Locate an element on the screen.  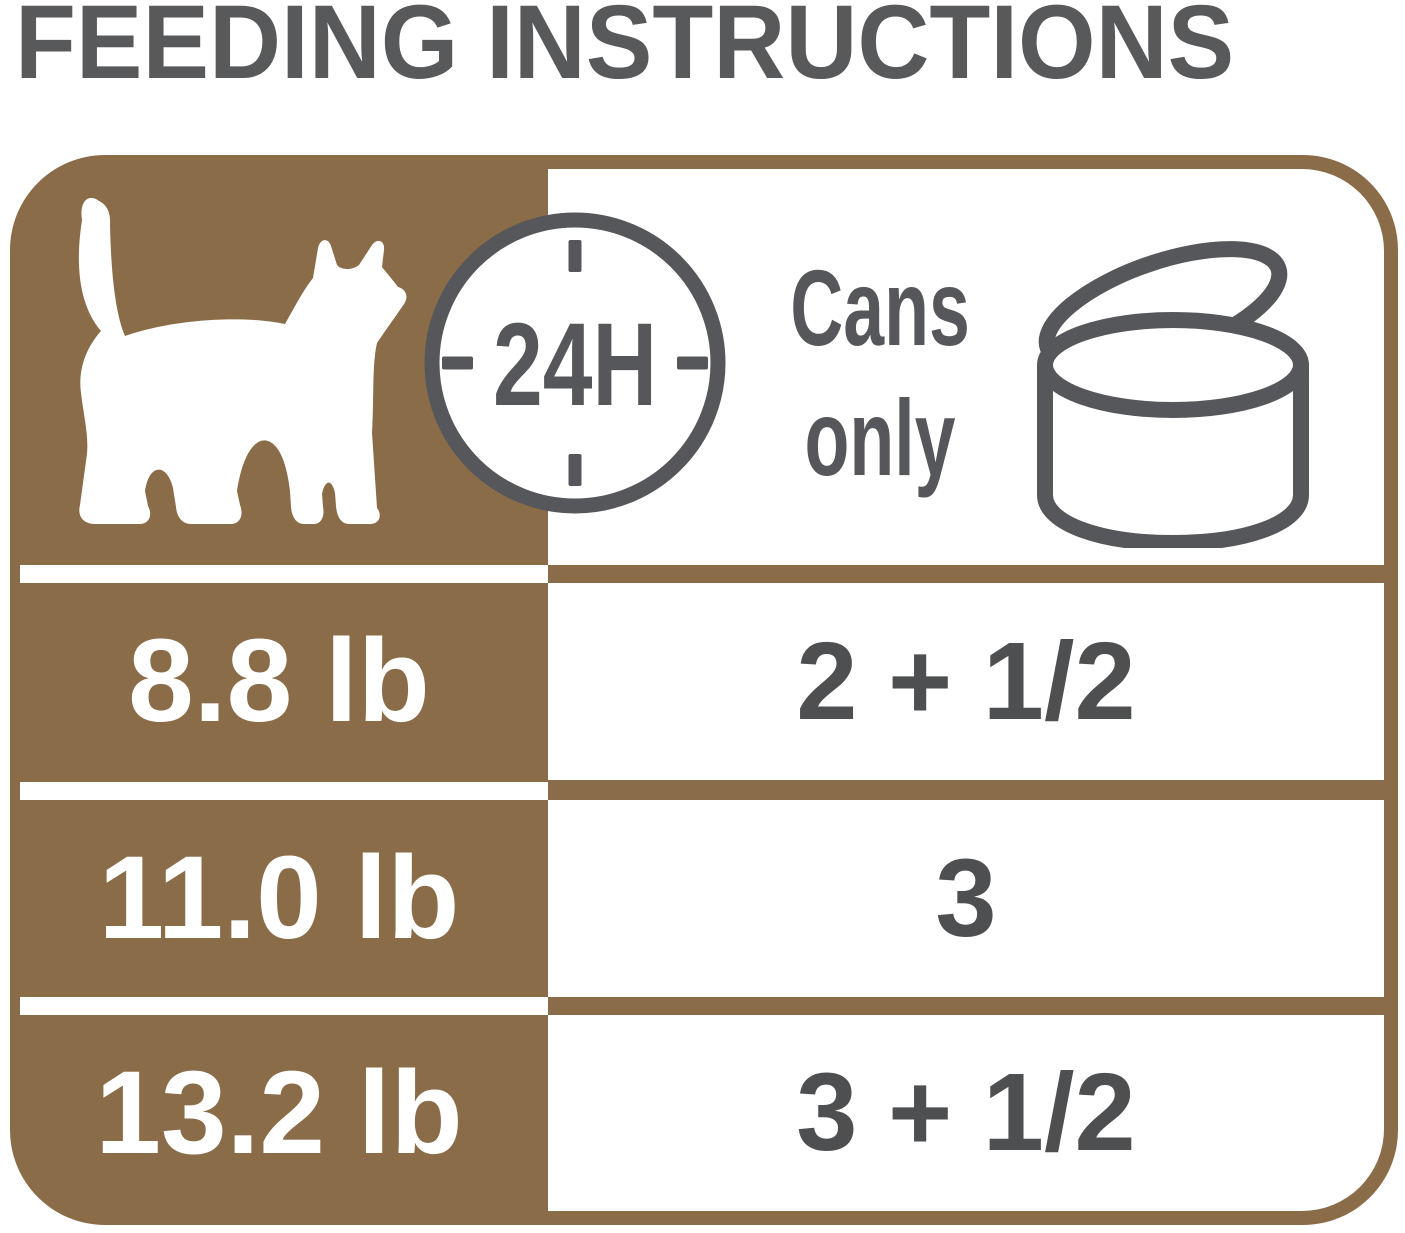
cans-only-label: Cans only is located at coordinates (880, 373).